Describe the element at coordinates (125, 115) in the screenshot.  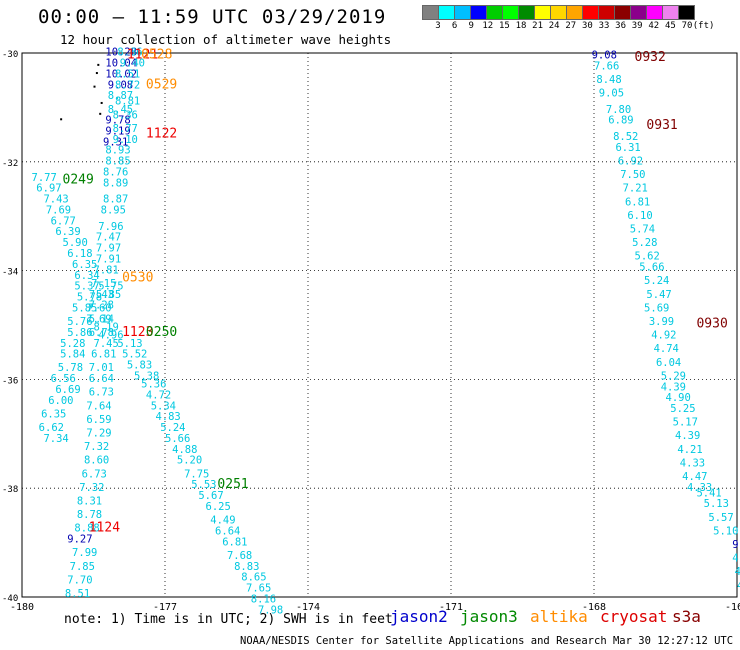
I see `wave-height-value: 8.36` at that location.